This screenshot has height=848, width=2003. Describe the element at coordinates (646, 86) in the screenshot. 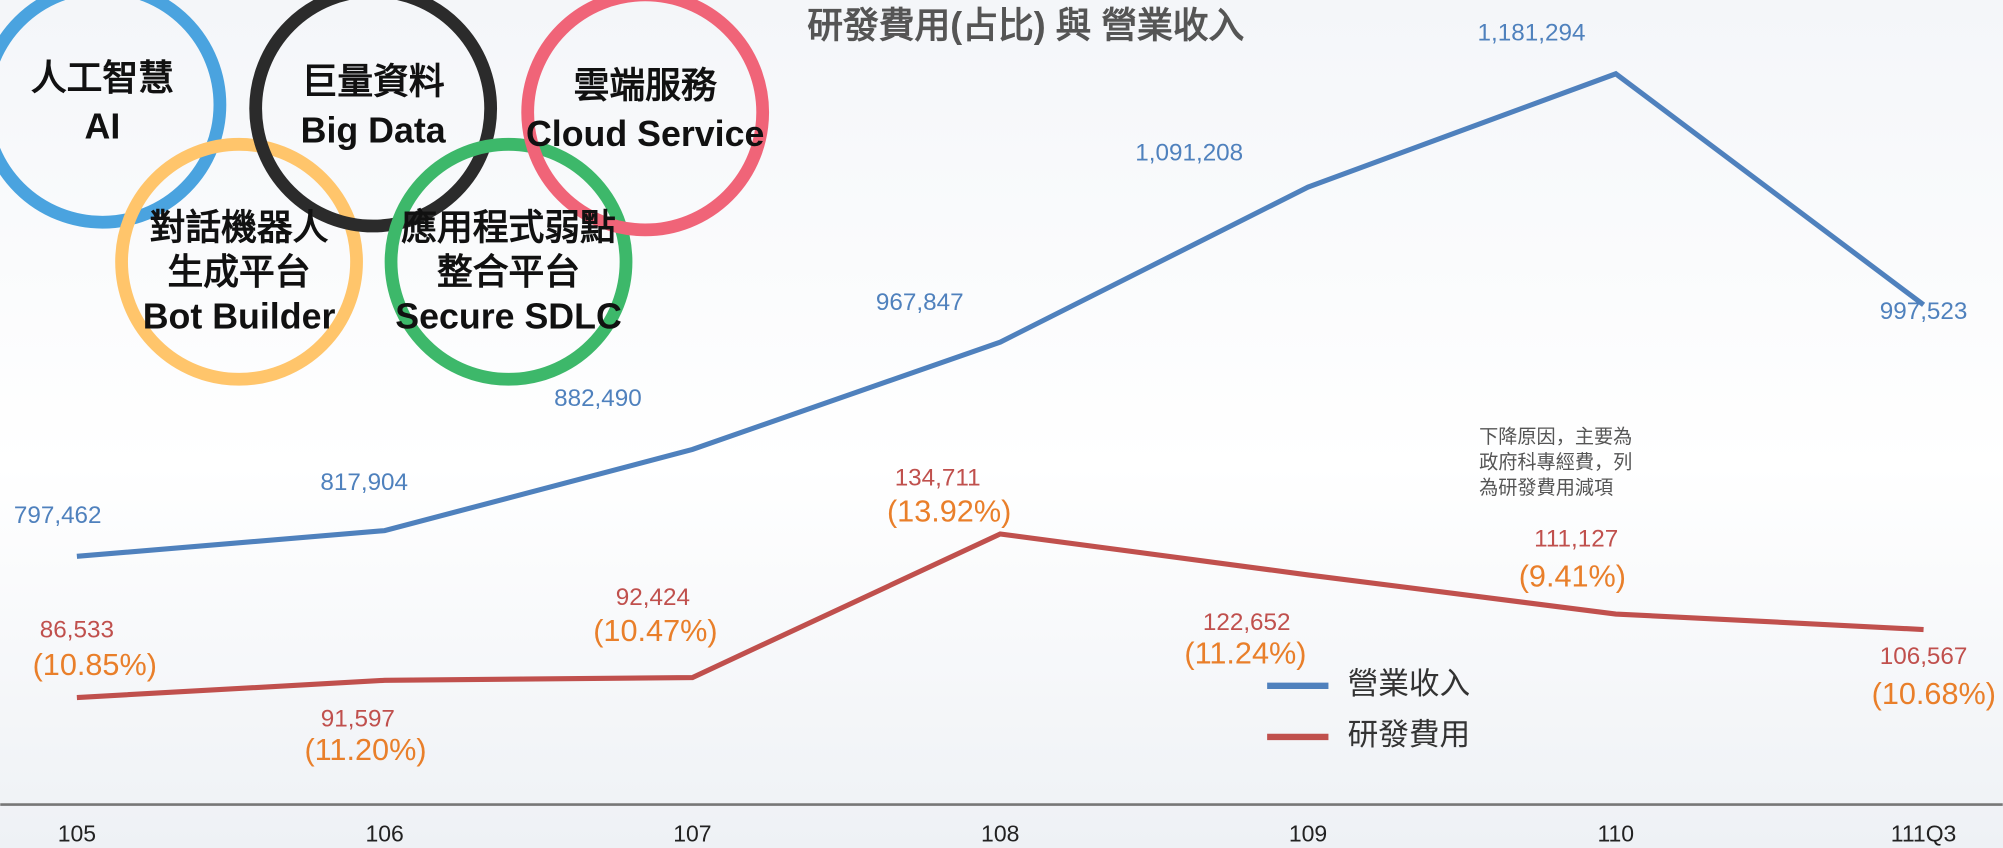

I see `ring-label: 雲端服務` at that location.